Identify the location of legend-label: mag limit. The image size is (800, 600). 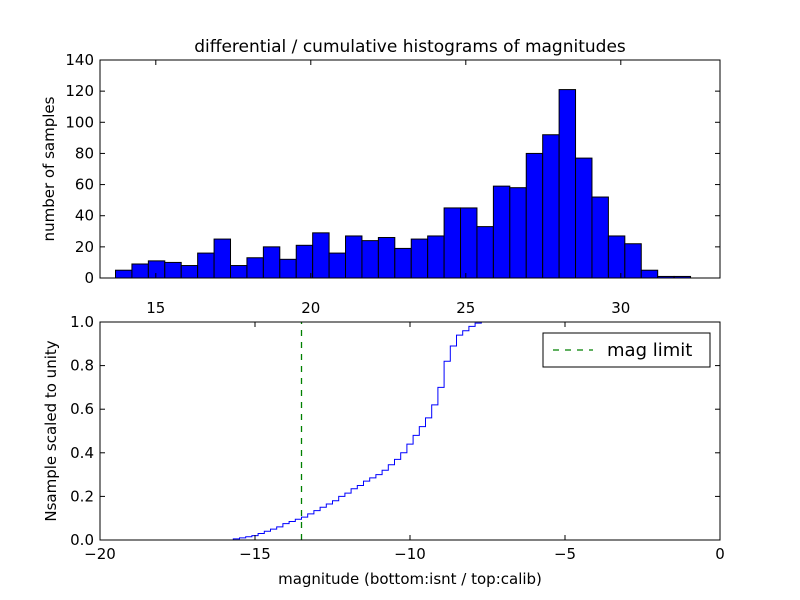
(649, 350).